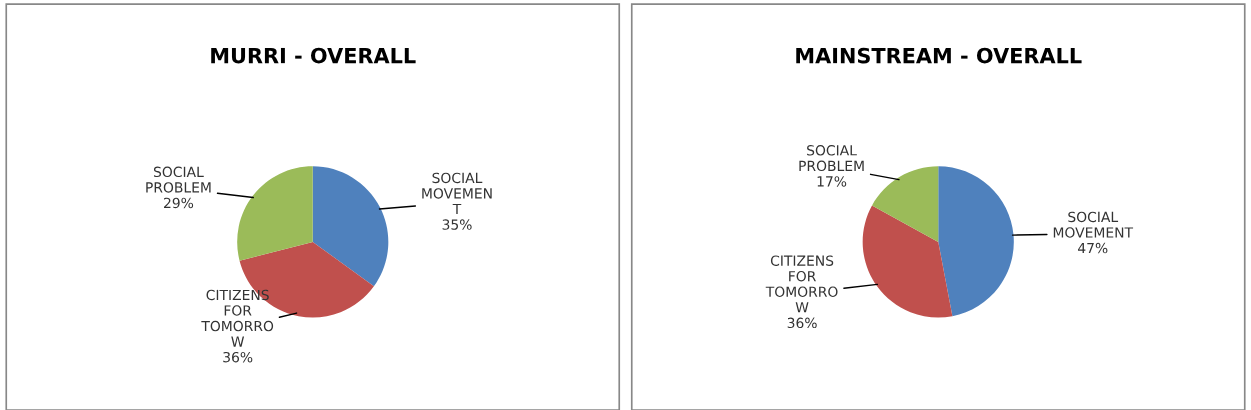  What do you see at coordinates (1093, 248) in the screenshot?
I see `data-label: 47%` at bounding box center [1093, 248].